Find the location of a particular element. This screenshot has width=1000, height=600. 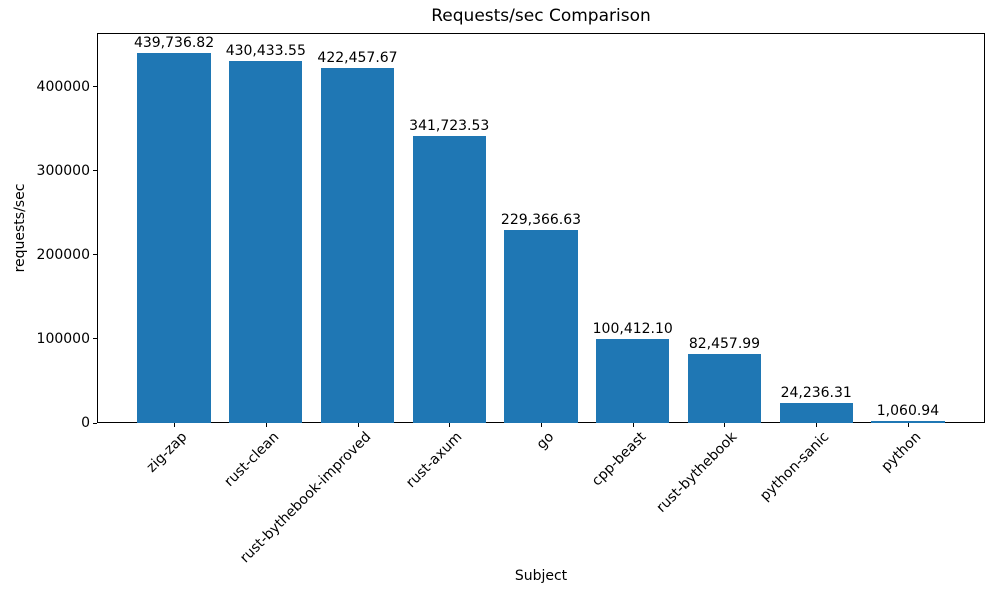

chart-title: Requests/sec Comparison is located at coordinates (541, 16).